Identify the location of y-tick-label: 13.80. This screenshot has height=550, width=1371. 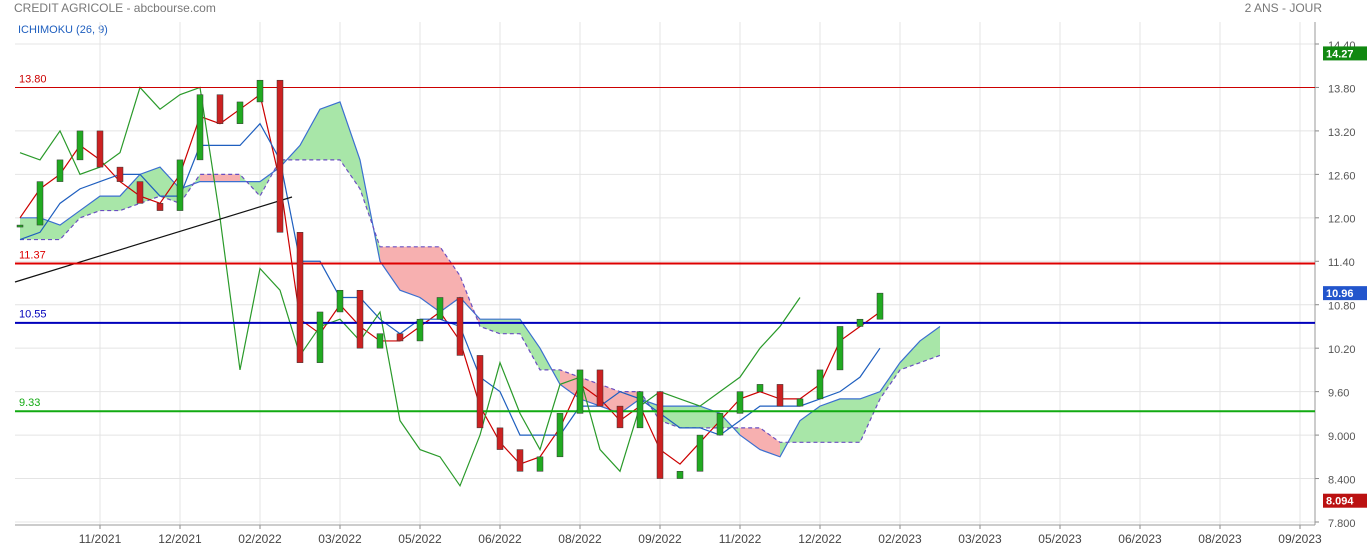
(1342, 89).